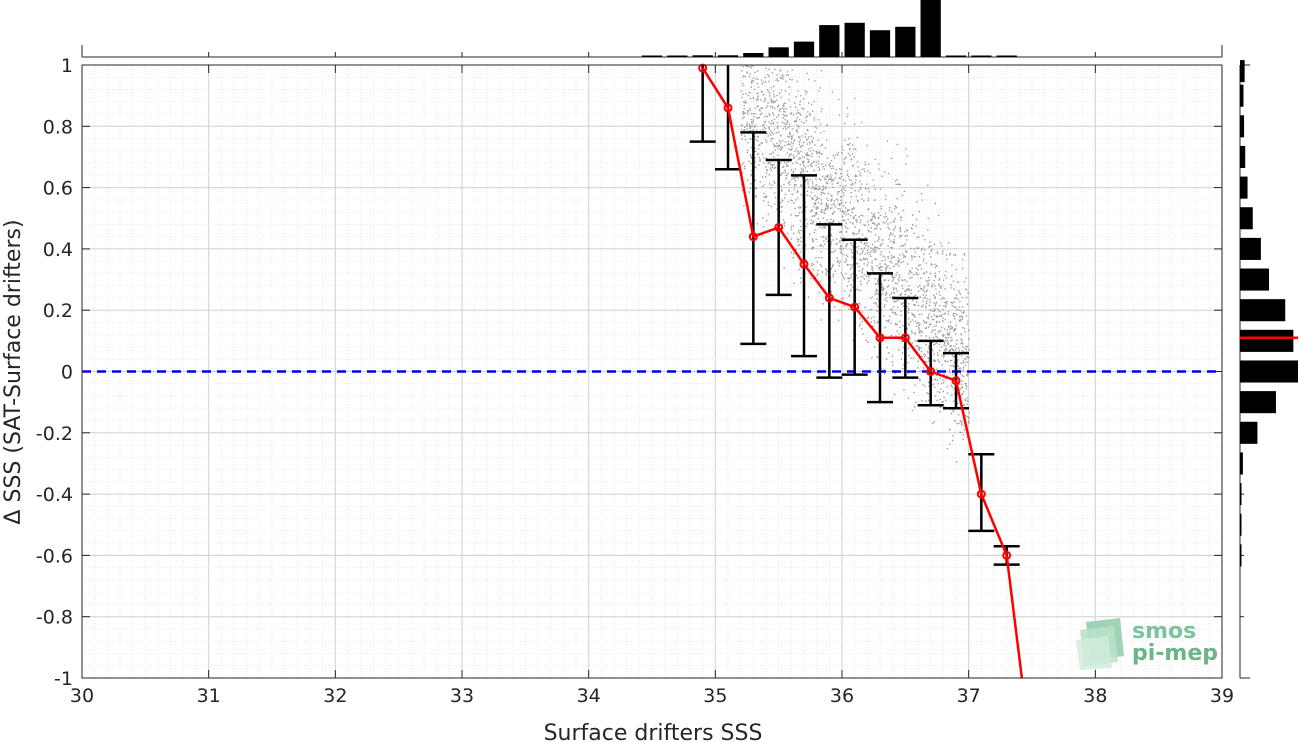 The height and width of the screenshot is (742, 1299). Describe the element at coordinates (1222, 696) in the screenshot. I see `x-tick-label: 39` at that location.